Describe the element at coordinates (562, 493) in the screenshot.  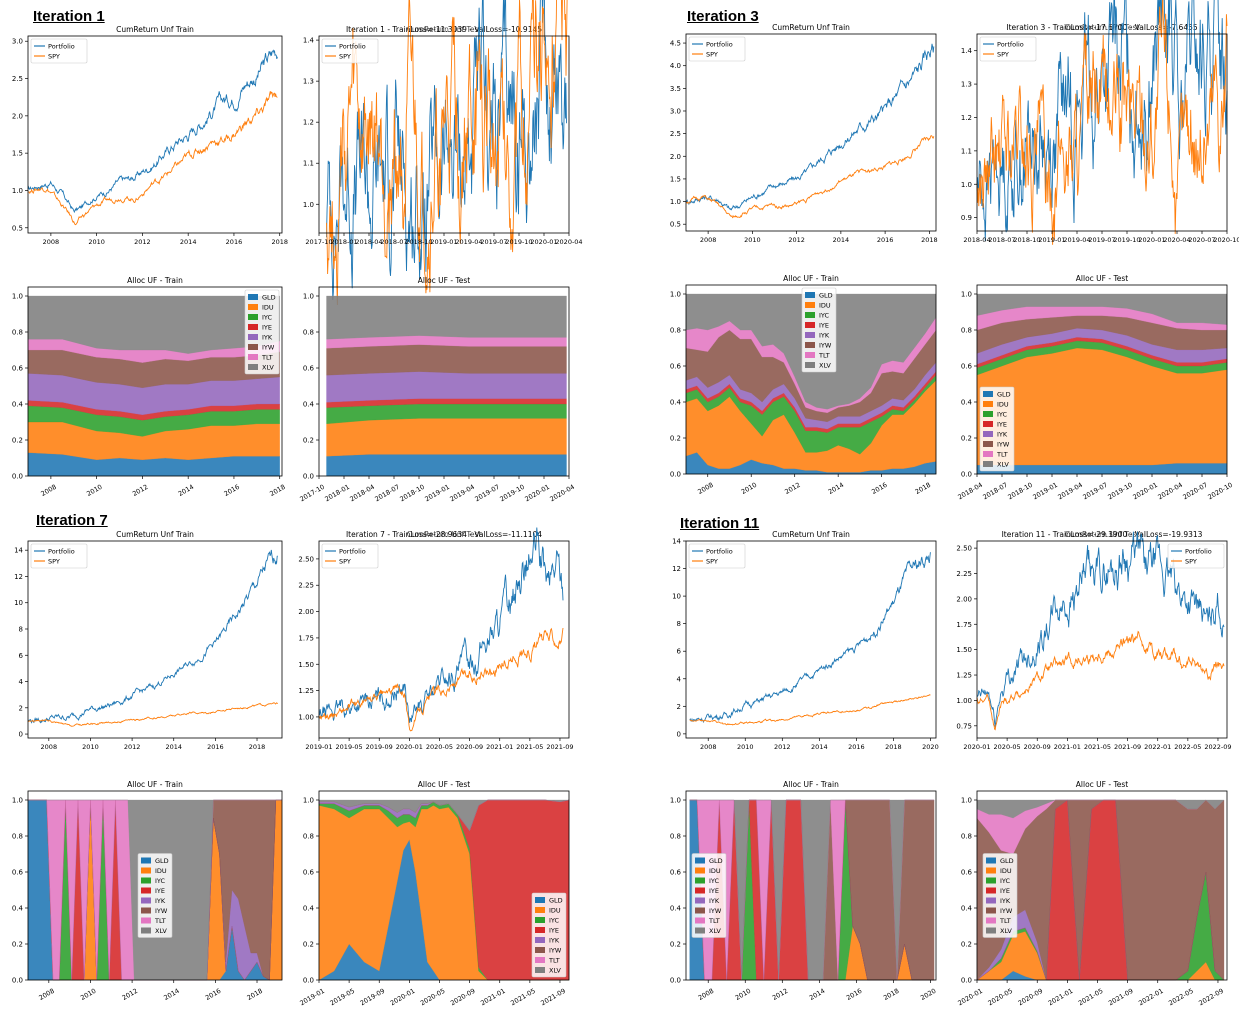
I see `x-tick-label: 2020-04` at that location.